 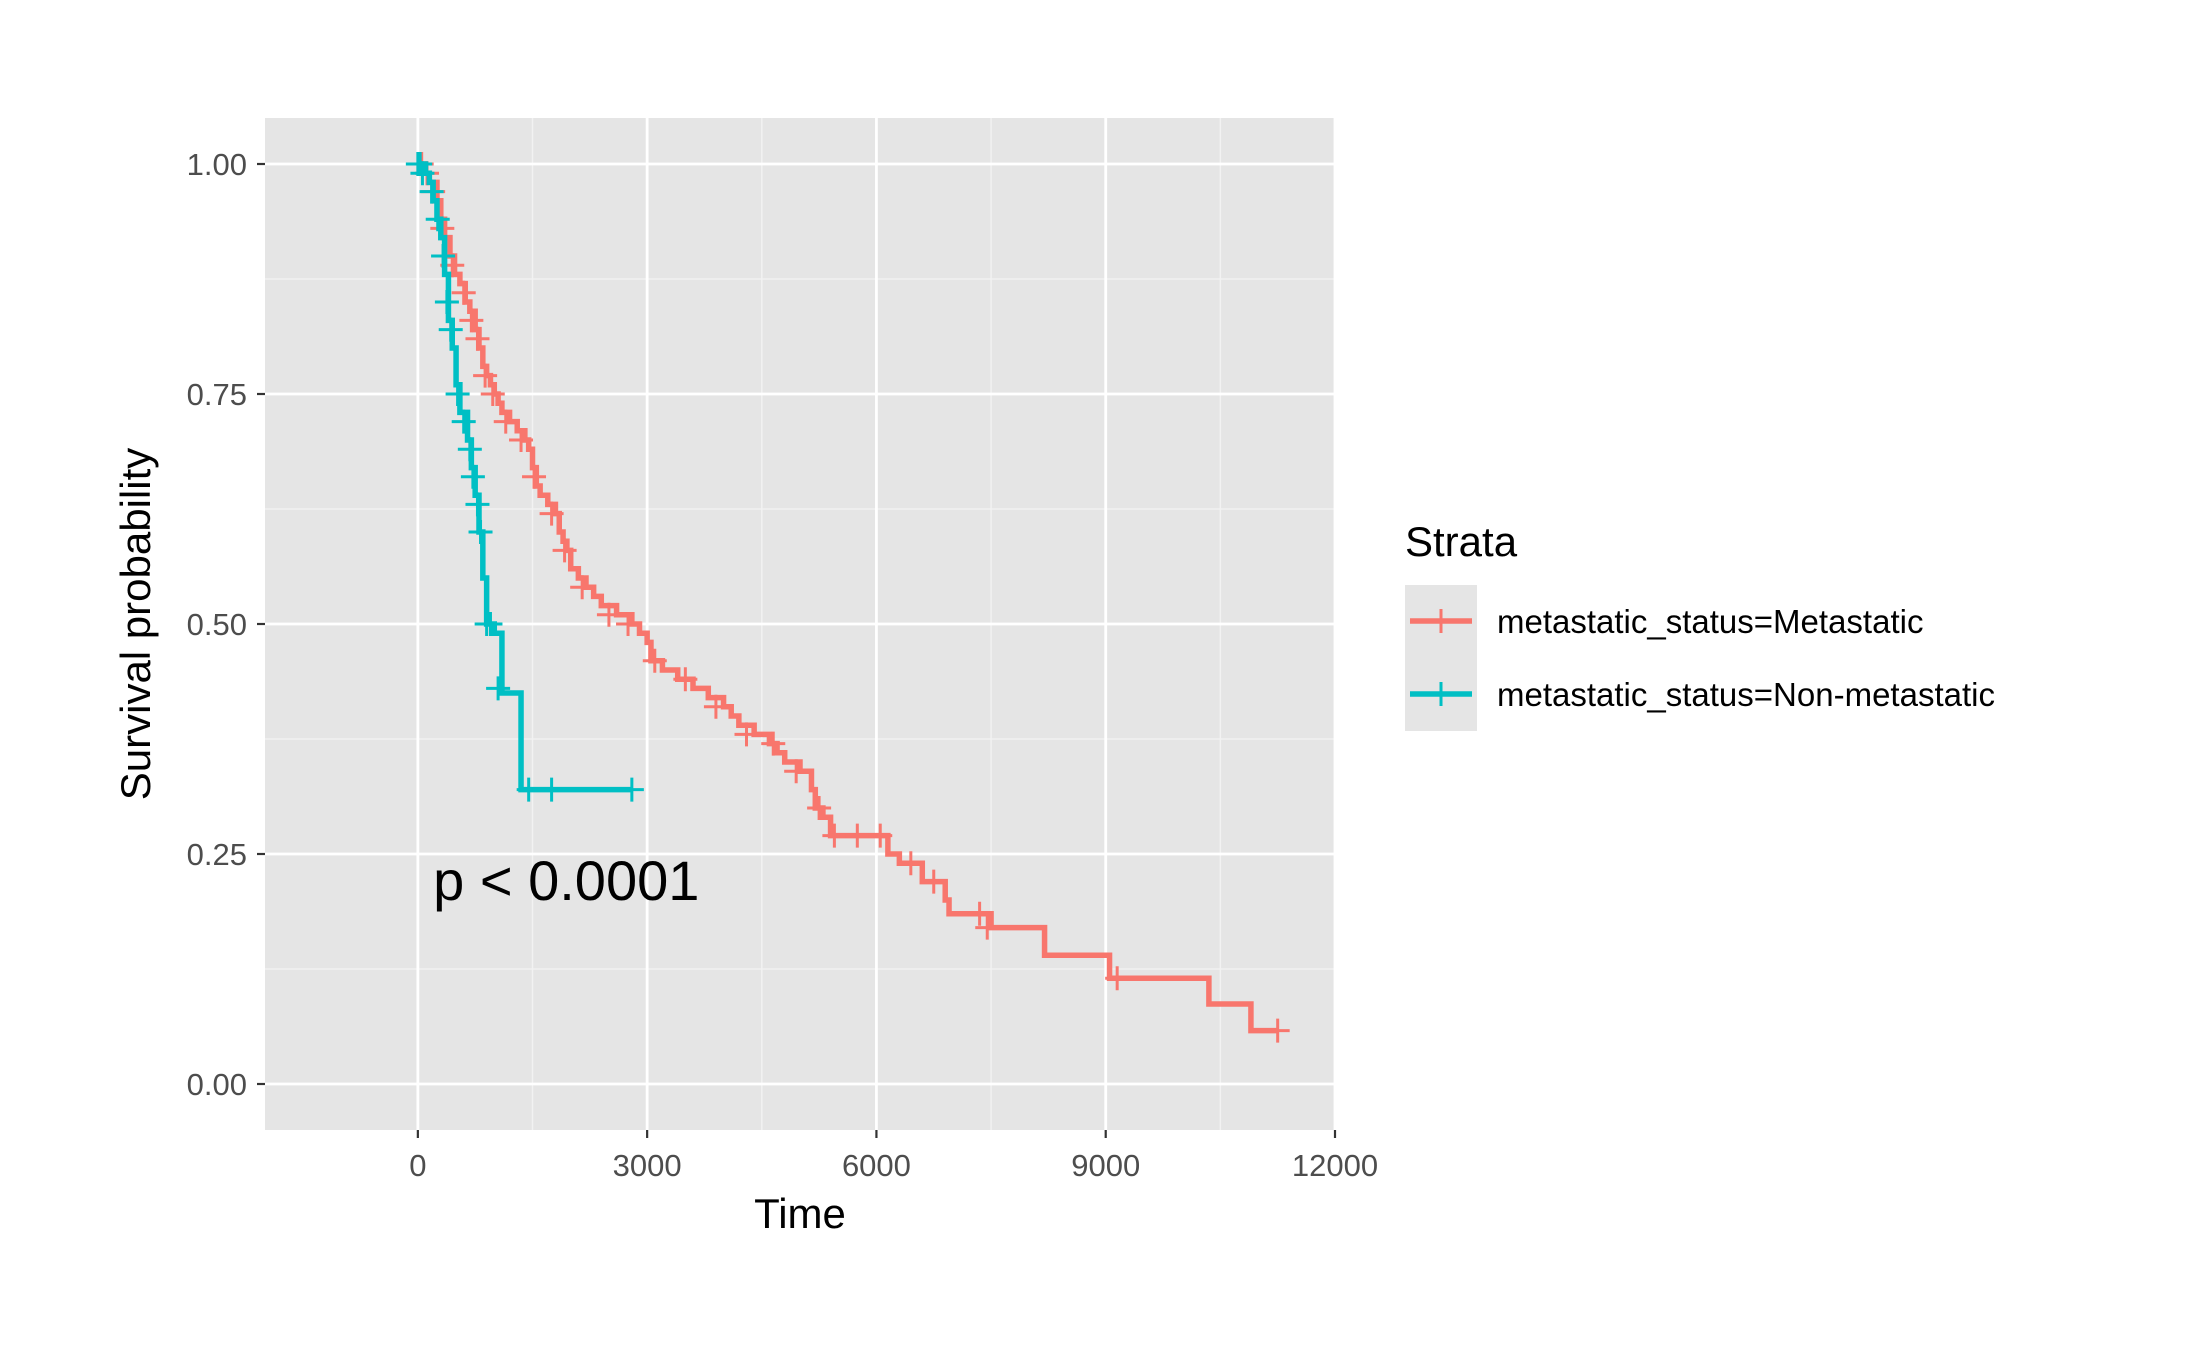 I want to click on legend-keys, so click(x=1441, y=657).